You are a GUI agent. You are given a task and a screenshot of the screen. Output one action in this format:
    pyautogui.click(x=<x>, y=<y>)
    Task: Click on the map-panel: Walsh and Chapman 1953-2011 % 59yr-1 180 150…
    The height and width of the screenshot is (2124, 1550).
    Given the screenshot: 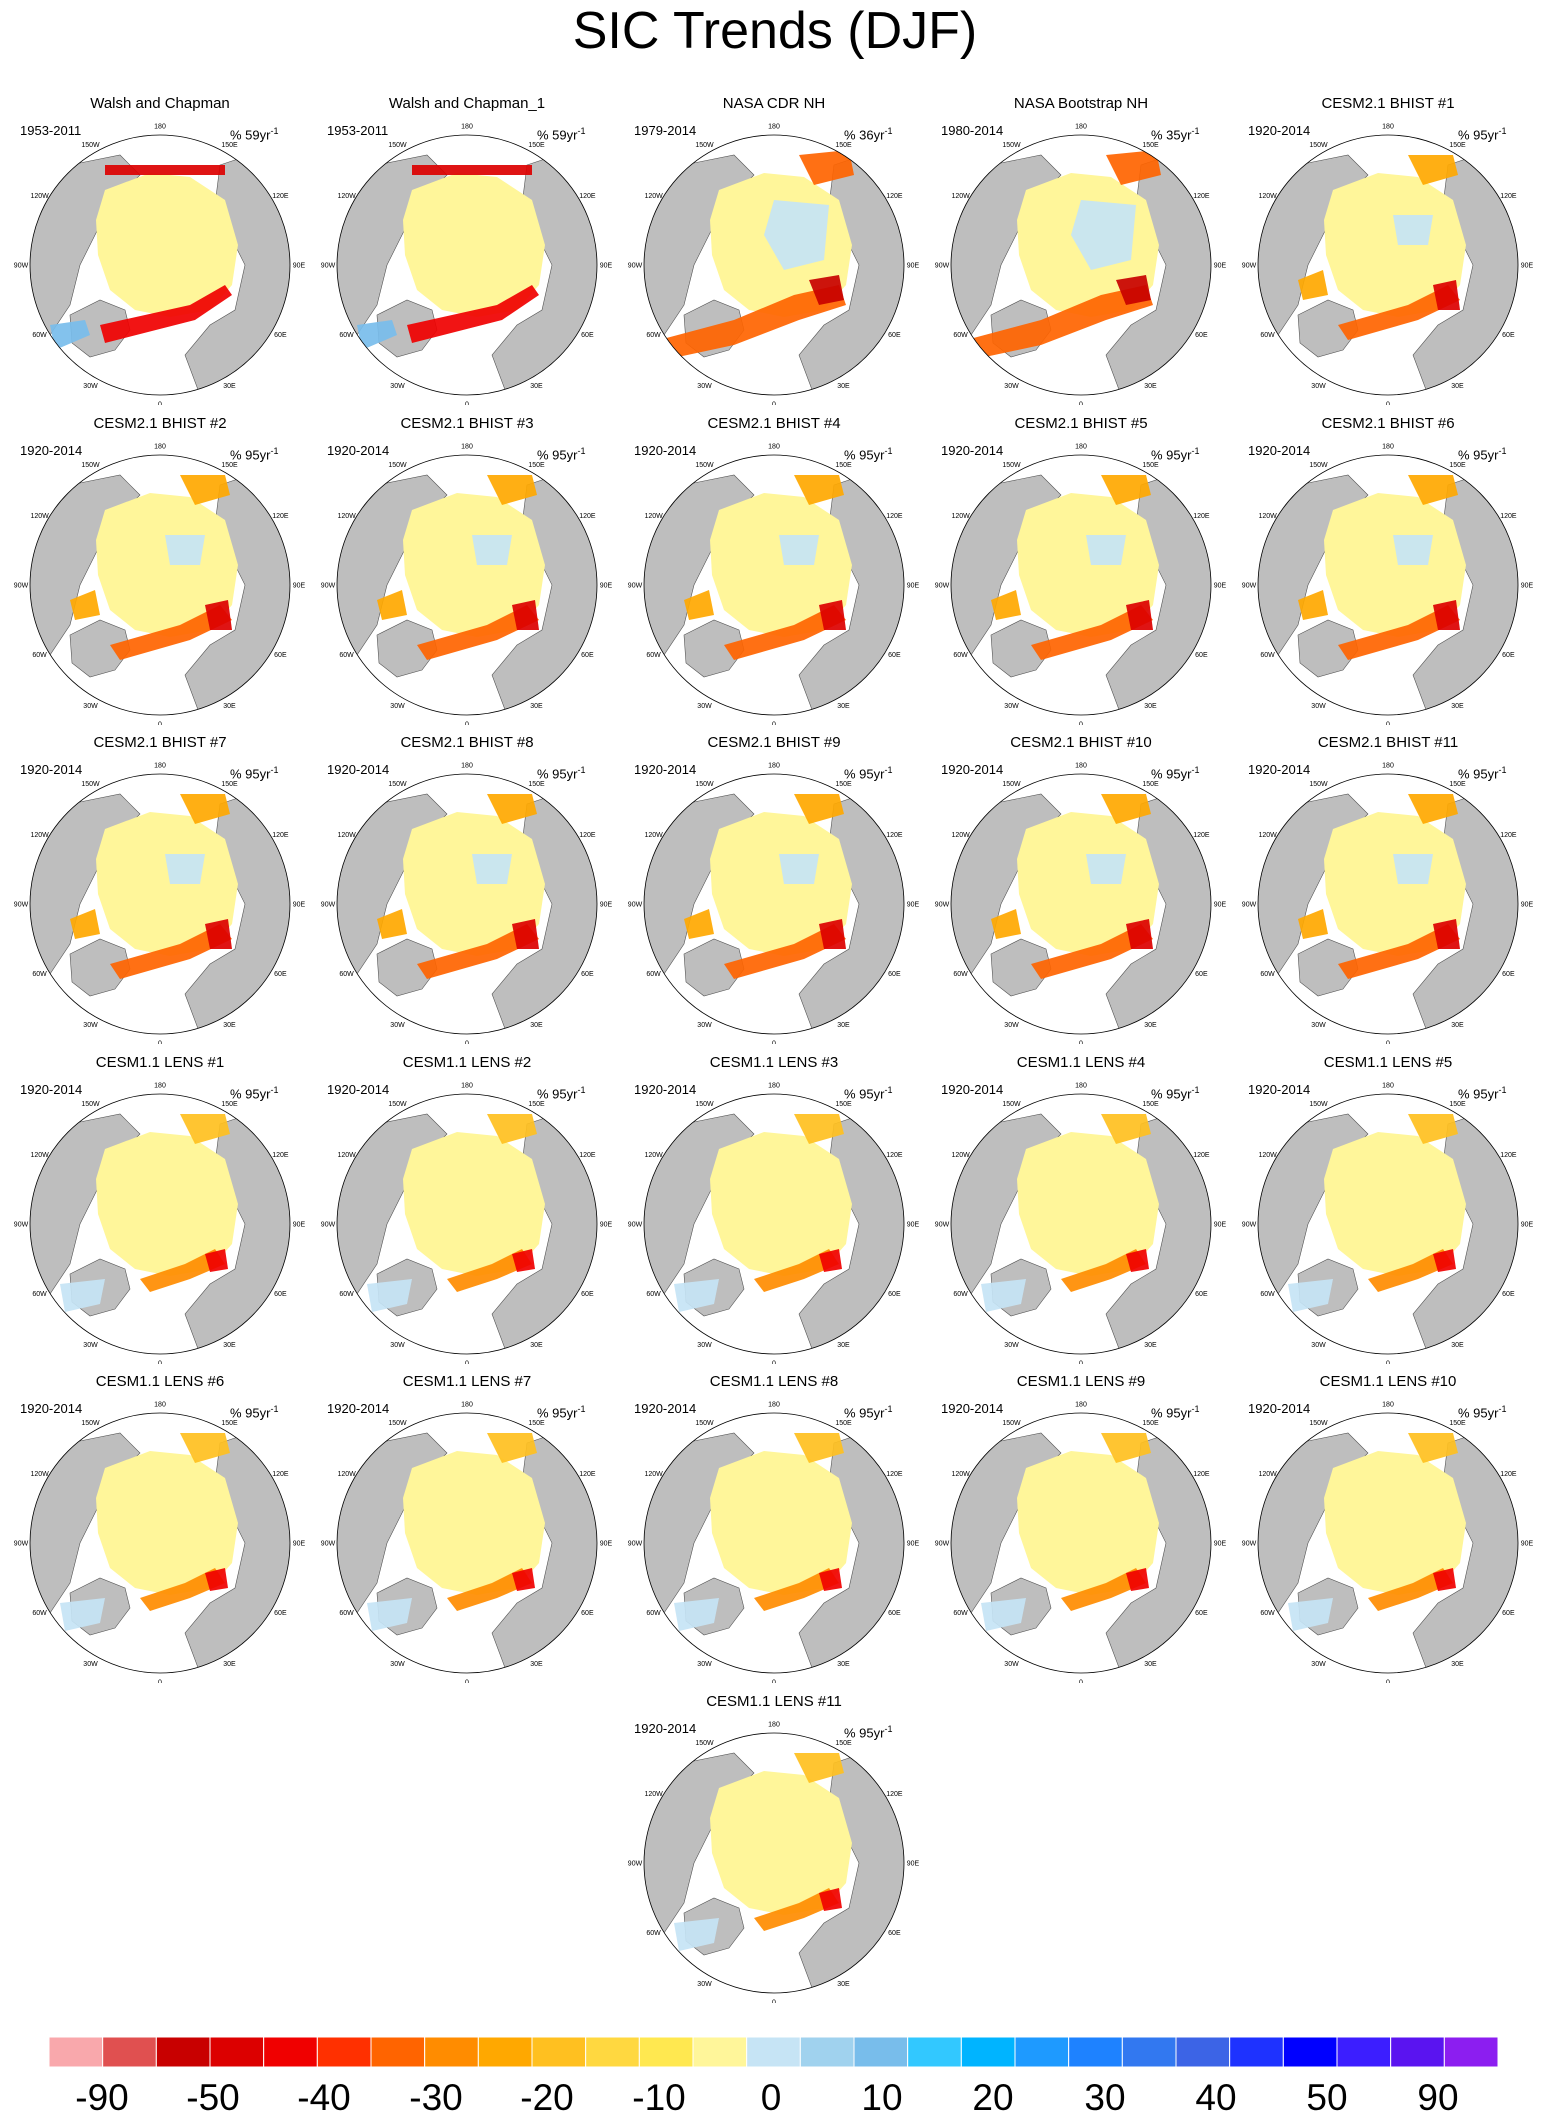 What is the action you would take?
    pyautogui.click(x=160, y=250)
    